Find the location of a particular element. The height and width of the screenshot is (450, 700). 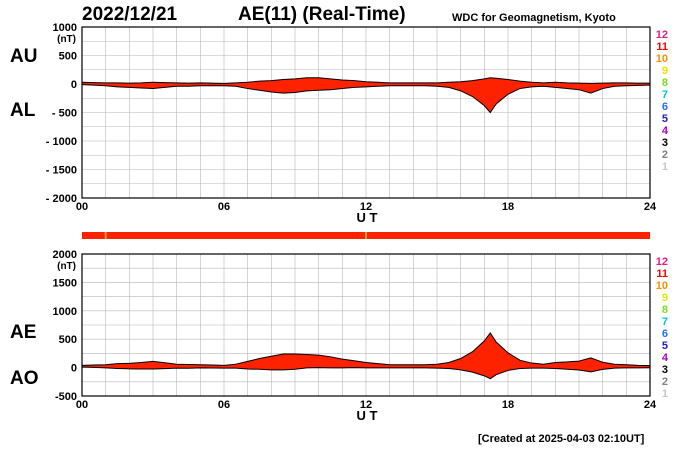

y-tick-label: - 2000 is located at coordinates (61, 199).